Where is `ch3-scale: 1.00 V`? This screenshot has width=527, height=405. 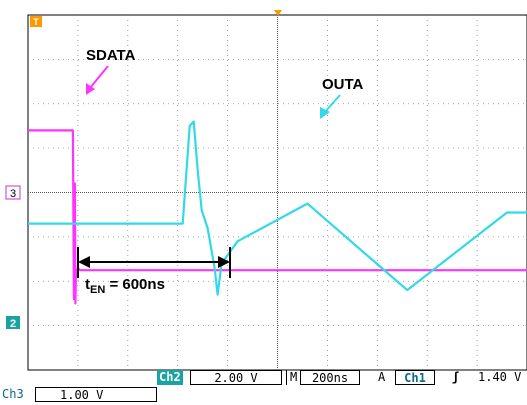
ch3-scale: 1.00 V is located at coordinates (96, 394).